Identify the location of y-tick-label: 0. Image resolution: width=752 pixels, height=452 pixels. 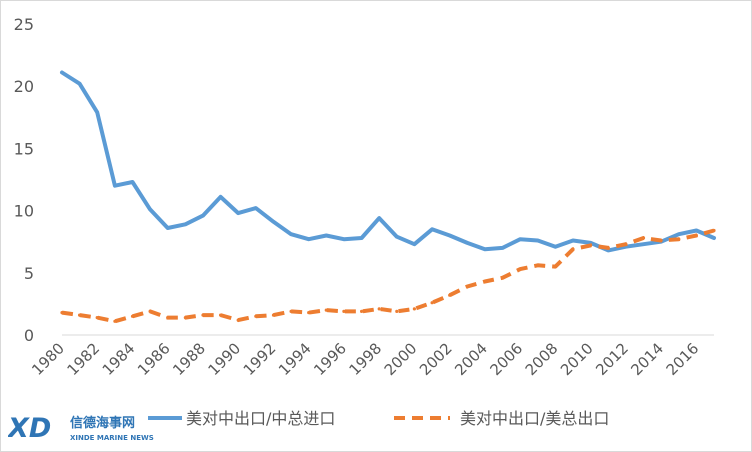
(29, 335).